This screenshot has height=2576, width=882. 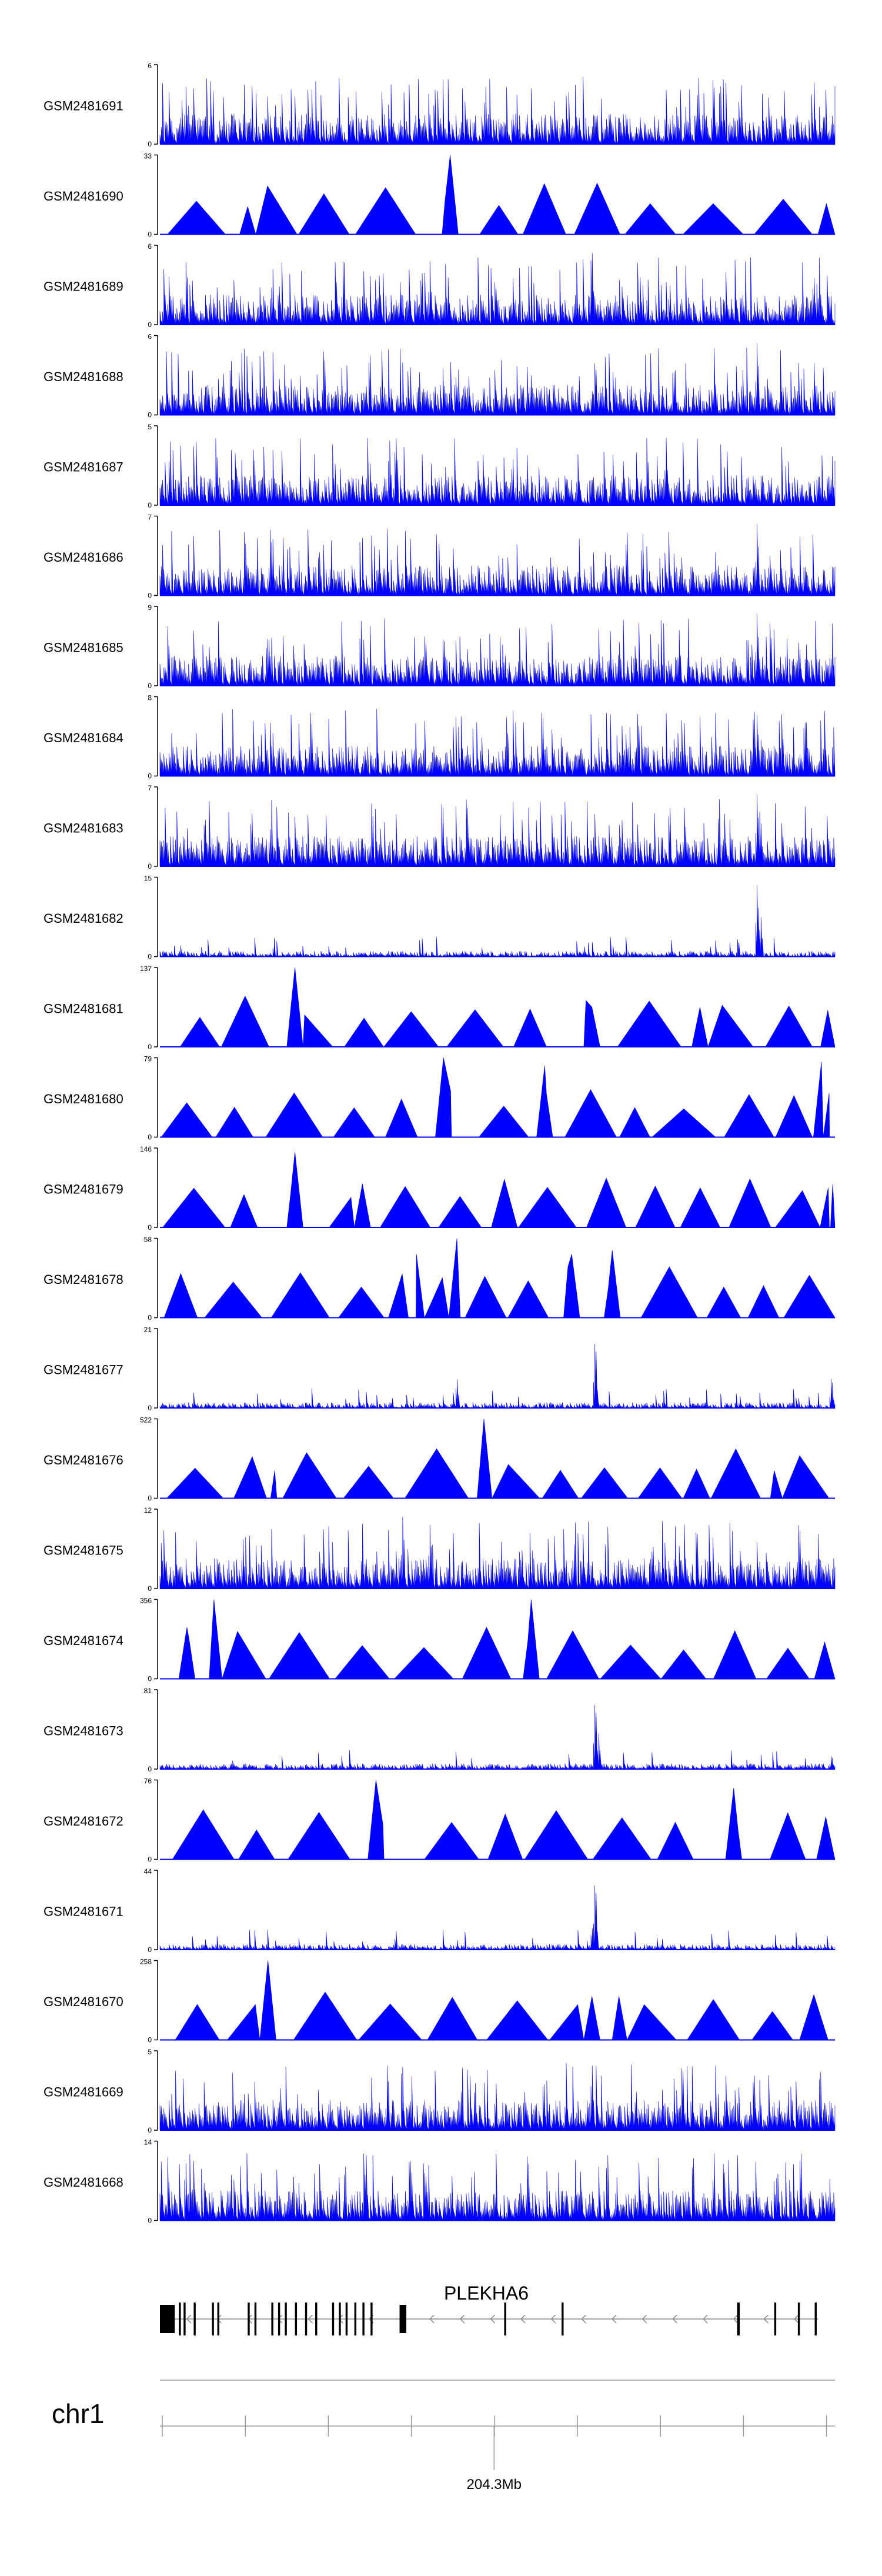 I want to click on track-GSM2481685: GSM2481685 9 0, so click(x=440, y=646).